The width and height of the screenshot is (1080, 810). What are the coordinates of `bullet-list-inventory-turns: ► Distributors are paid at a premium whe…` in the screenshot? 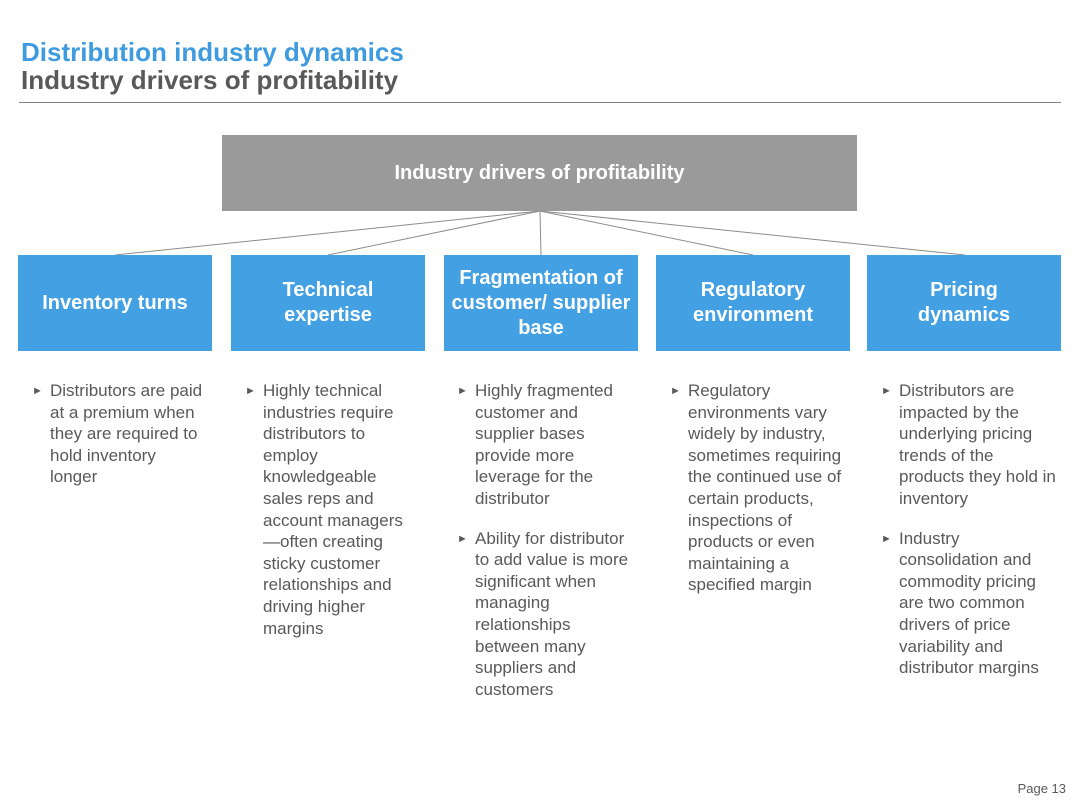 It's located at (118, 443).